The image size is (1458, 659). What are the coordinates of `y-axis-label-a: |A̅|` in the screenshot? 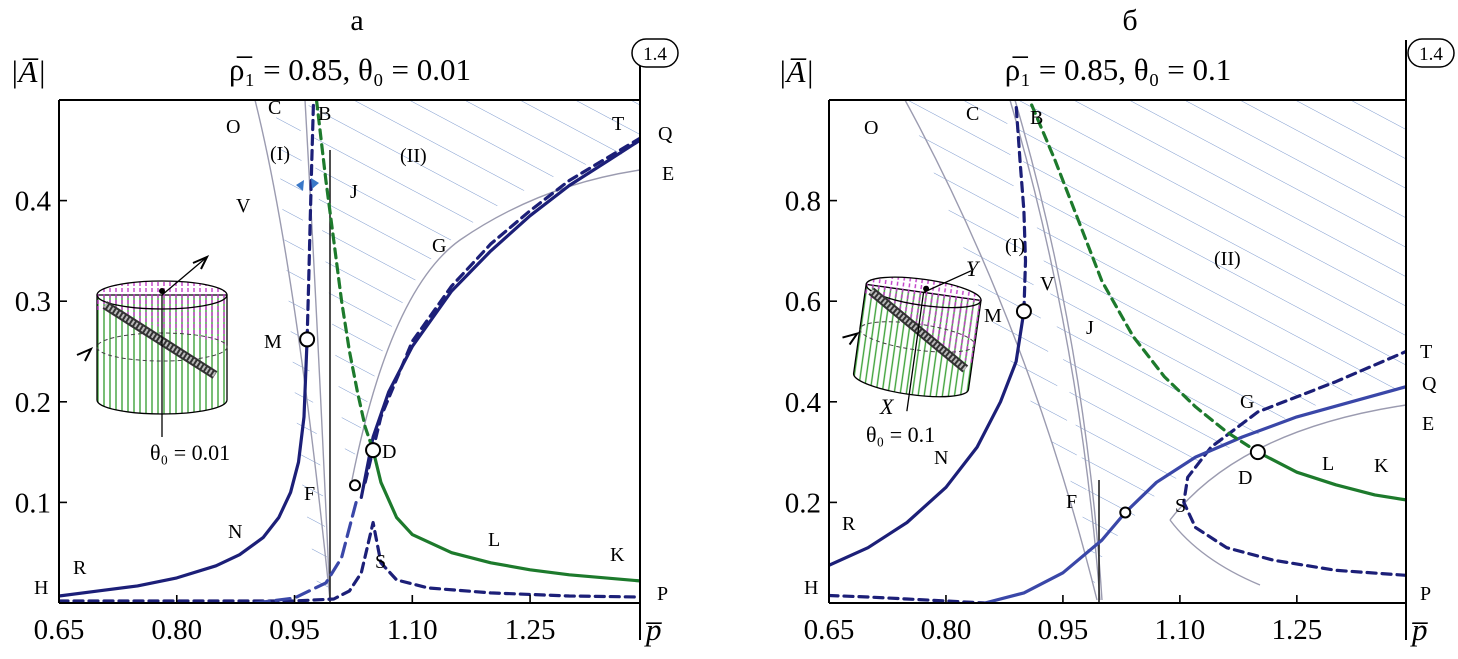 It's located at (28, 71).